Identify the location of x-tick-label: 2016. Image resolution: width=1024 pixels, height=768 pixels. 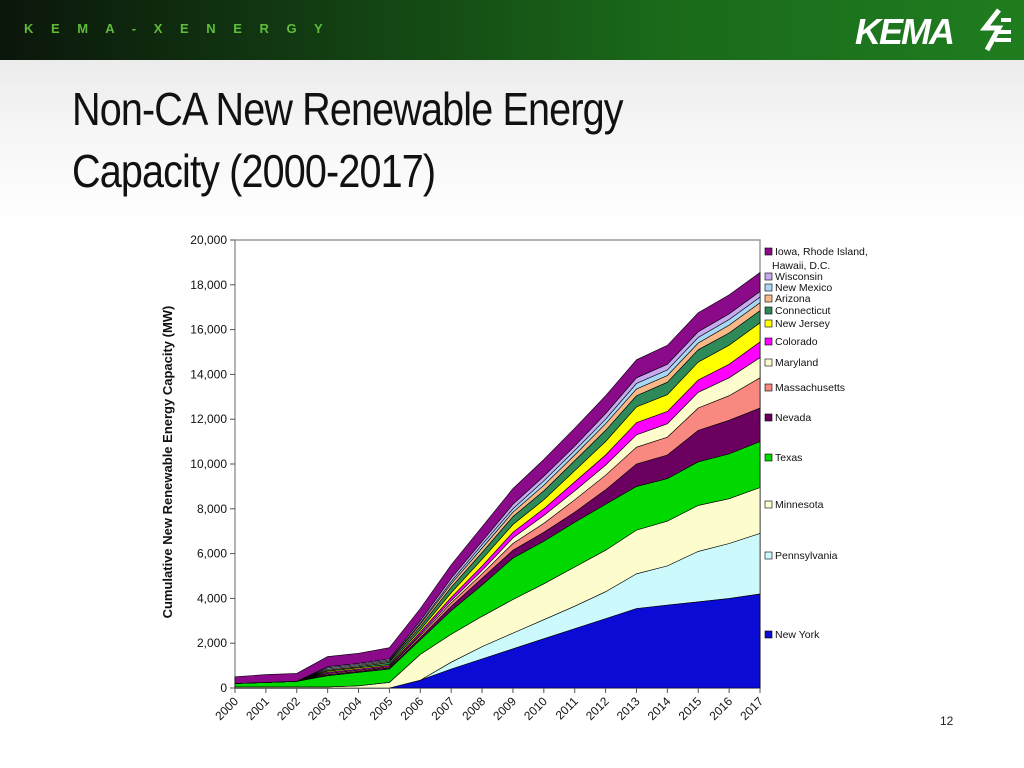
(720, 708).